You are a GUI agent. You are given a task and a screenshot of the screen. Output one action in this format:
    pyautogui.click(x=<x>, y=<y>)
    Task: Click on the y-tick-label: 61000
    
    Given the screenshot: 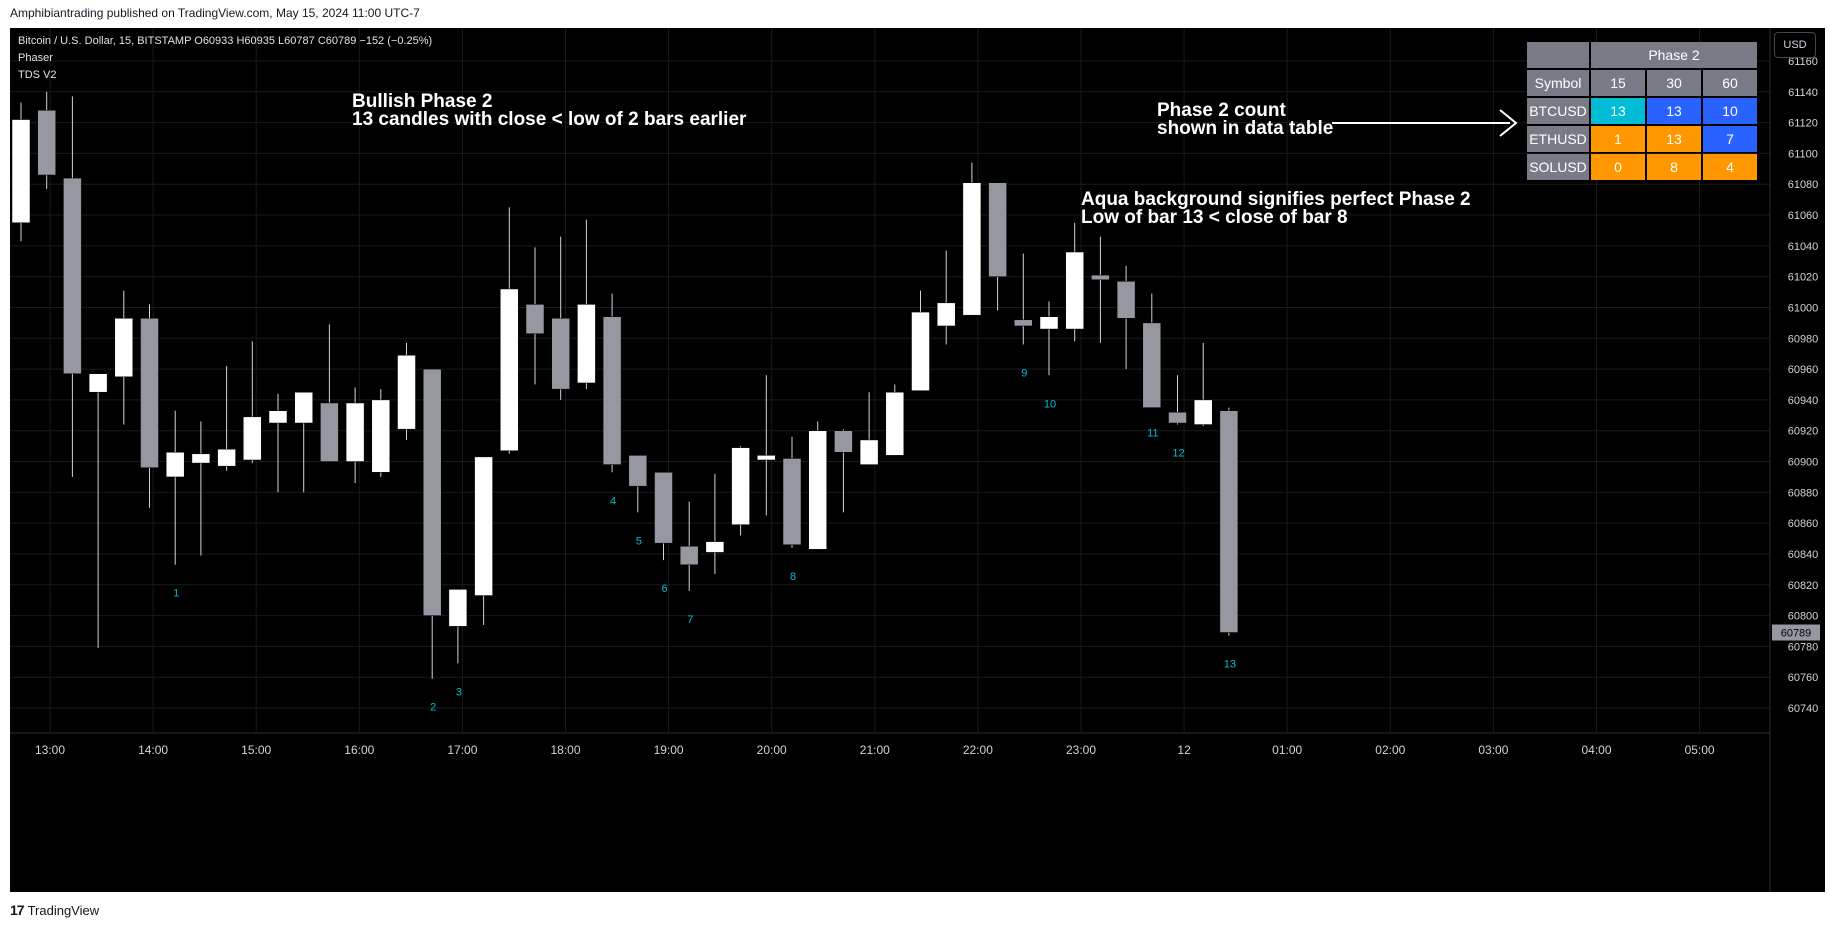 What is the action you would take?
    pyautogui.click(x=1803, y=308)
    